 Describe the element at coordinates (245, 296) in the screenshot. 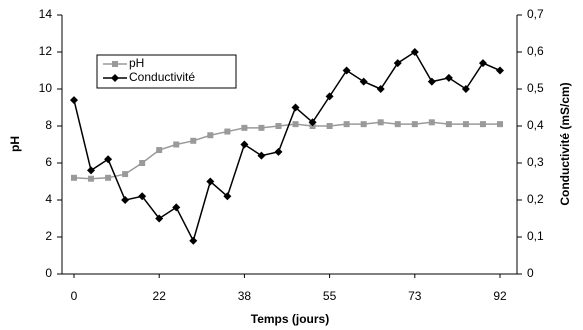

I see `x-tick-label: 38` at that location.